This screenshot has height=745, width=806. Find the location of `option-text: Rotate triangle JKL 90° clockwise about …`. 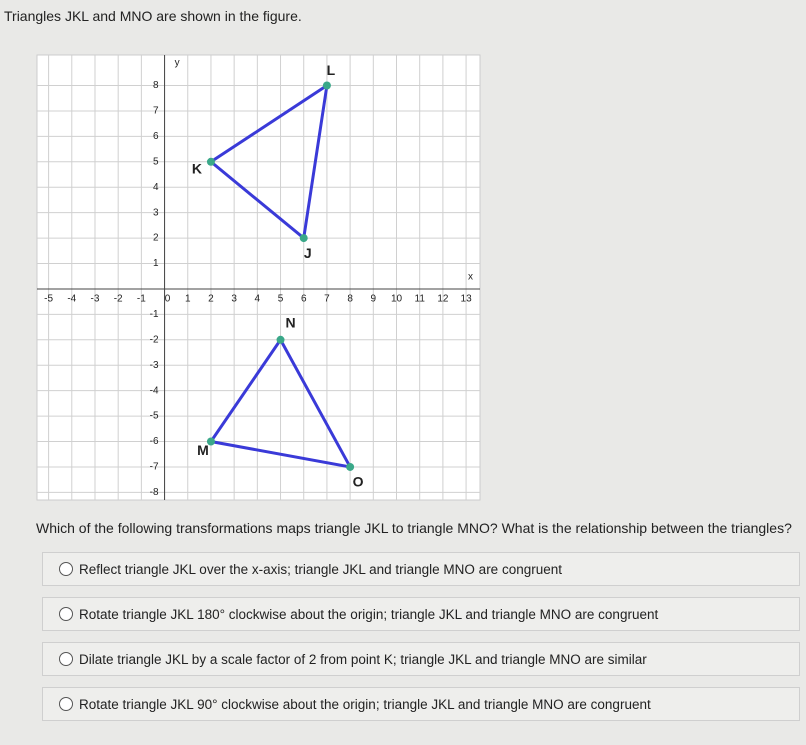

option-text: Rotate triangle JKL 90° clockwise about … is located at coordinates (365, 704).